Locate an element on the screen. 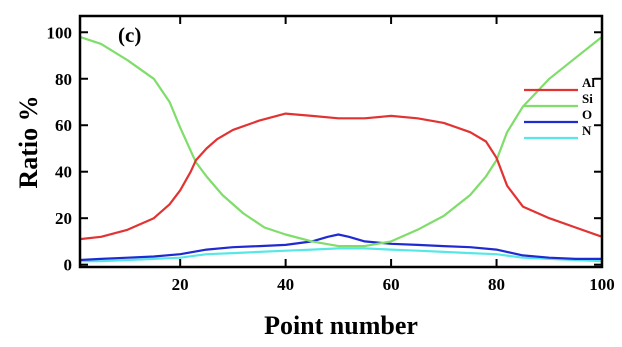 The image size is (622, 347). x-tick-label: 80 is located at coordinates (496, 284).